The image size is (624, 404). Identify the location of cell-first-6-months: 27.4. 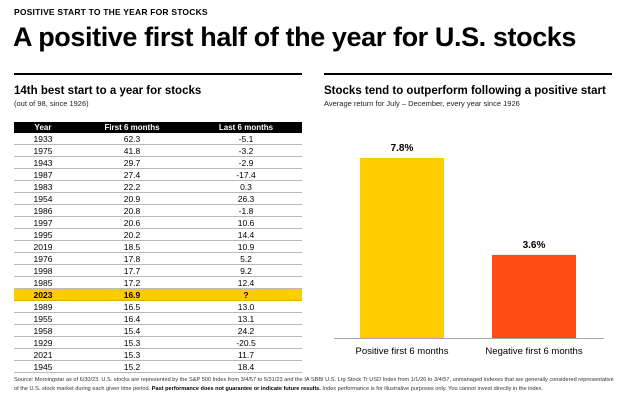
(132, 174).